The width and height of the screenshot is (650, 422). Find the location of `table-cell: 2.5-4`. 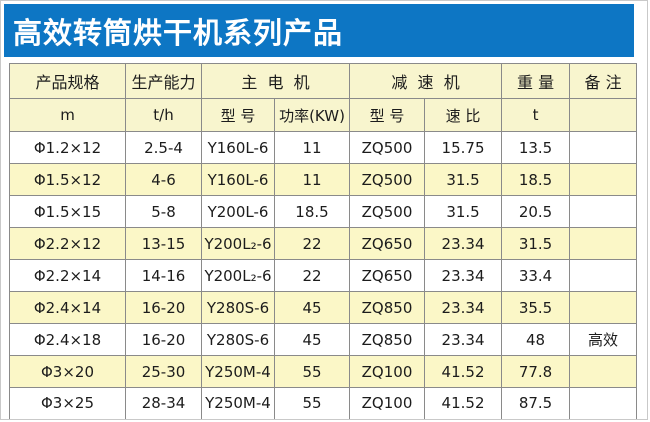

table-cell: 2.5-4 is located at coordinates (163, 147).